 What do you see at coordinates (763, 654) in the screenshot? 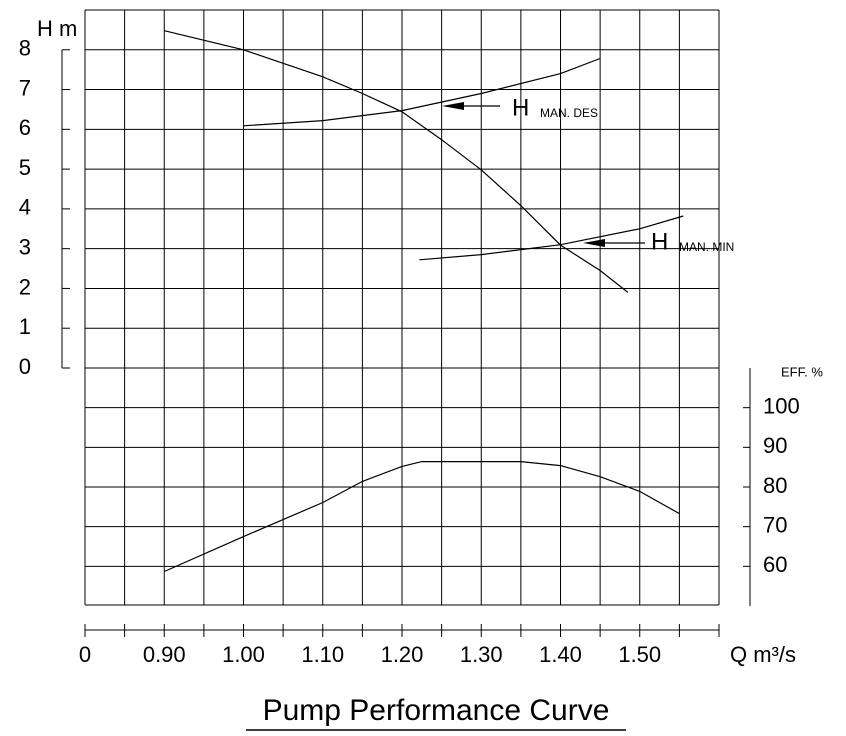
I see `x-axis-label: Q m³/s` at bounding box center [763, 654].